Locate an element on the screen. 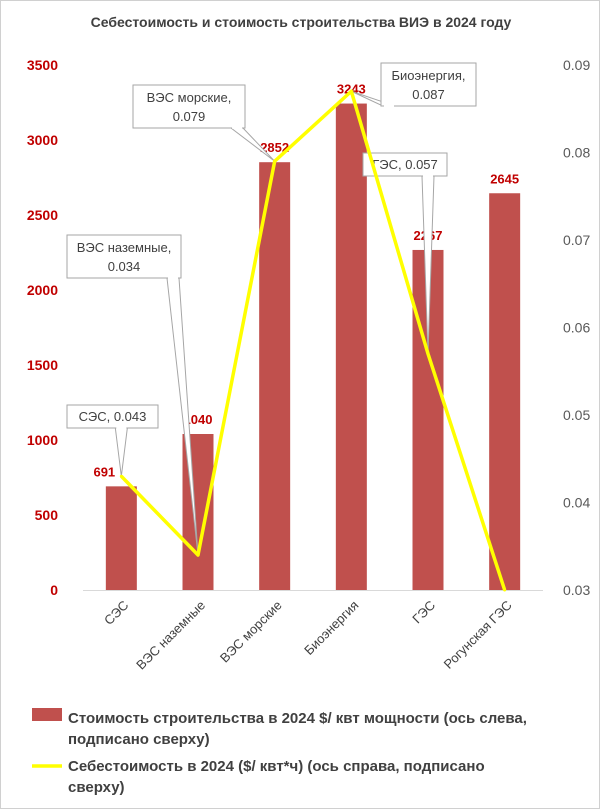 This screenshot has width=600, height=810. callout-label: СЭС, 0.043 is located at coordinates (113, 416).